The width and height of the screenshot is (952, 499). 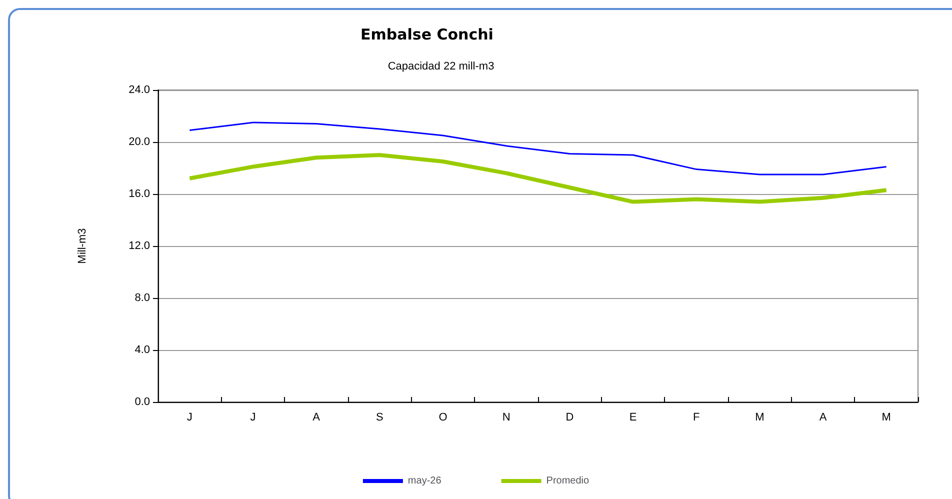 I want to click on y-axis-title: Mill-m3, so click(x=82, y=246).